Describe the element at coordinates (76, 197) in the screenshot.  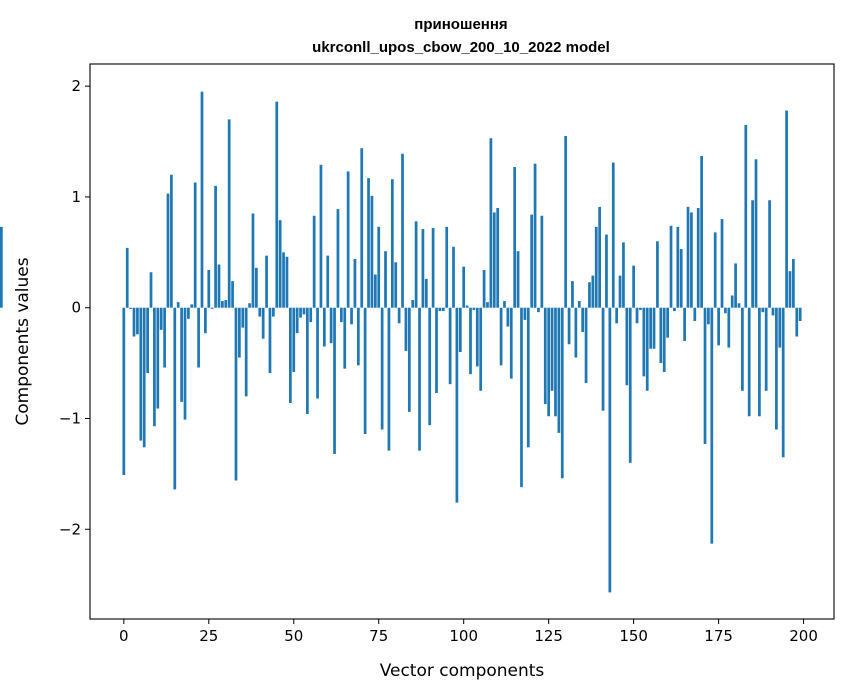
I see `y-tick-label: 1` at that location.